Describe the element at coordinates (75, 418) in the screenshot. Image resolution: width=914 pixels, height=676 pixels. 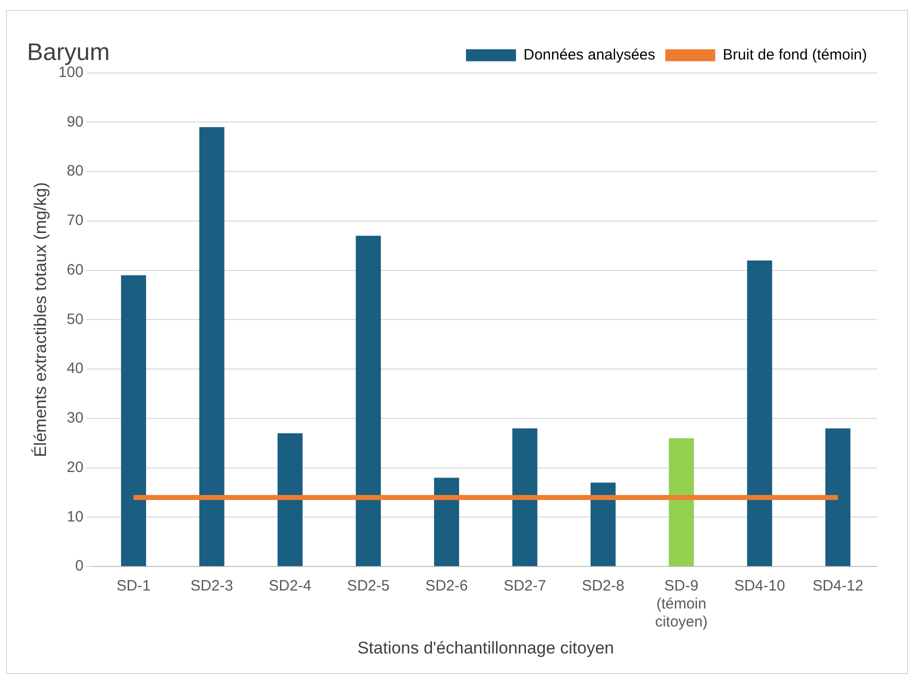
I see `y-tick-label: 30` at that location.